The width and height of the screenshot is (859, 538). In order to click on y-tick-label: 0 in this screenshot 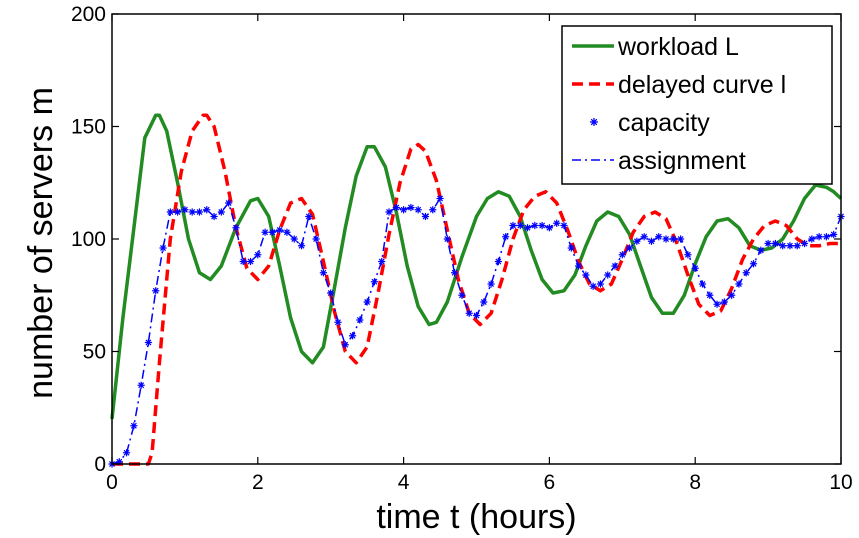, I will do `click(100, 464)`.